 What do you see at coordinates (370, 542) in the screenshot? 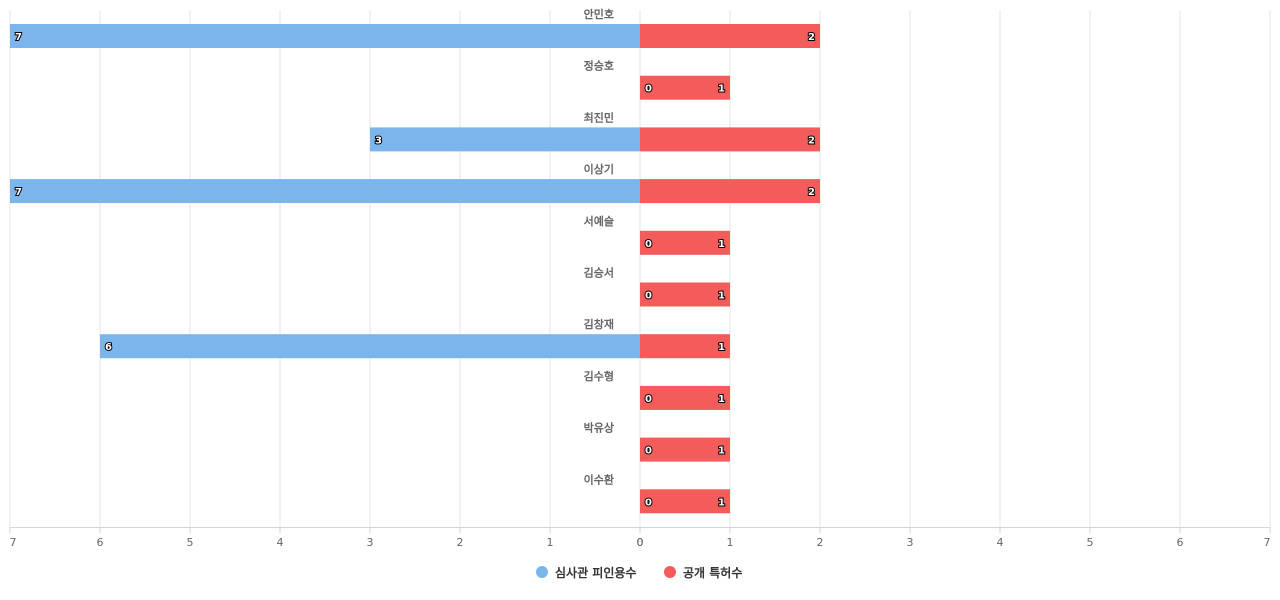
I see `left-tick-label: 3` at bounding box center [370, 542].